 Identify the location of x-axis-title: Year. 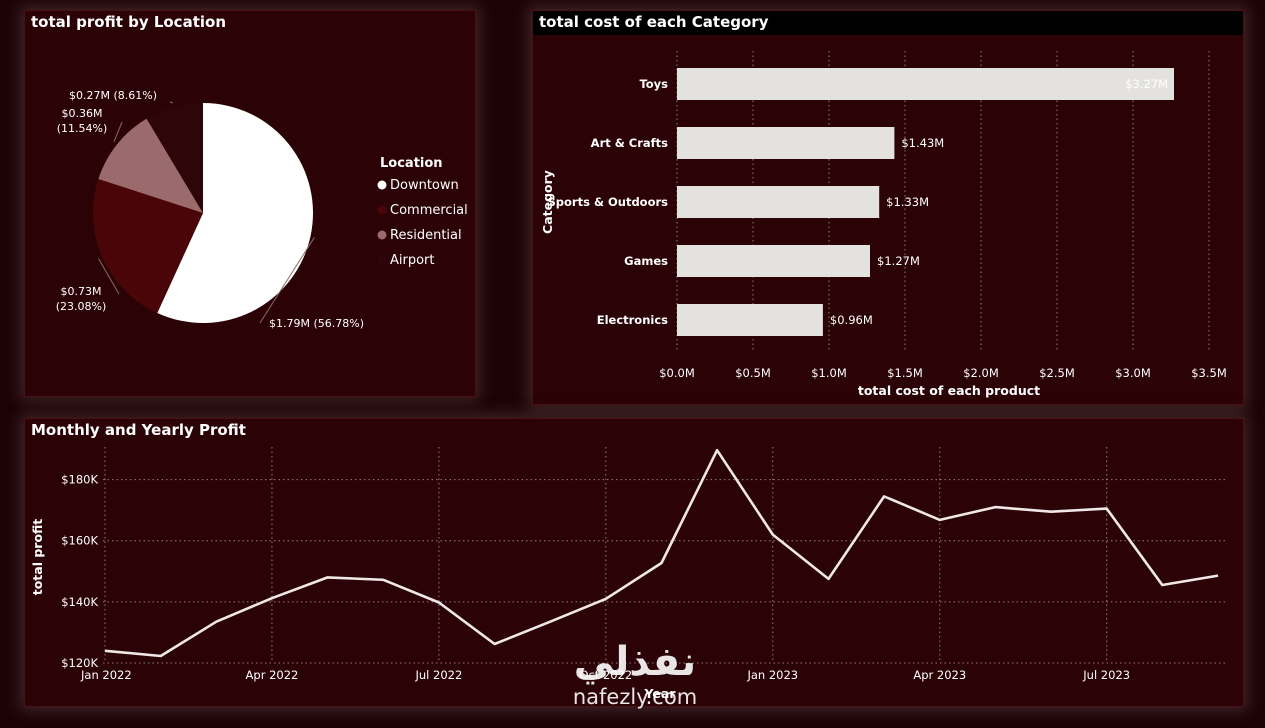
(660, 693).